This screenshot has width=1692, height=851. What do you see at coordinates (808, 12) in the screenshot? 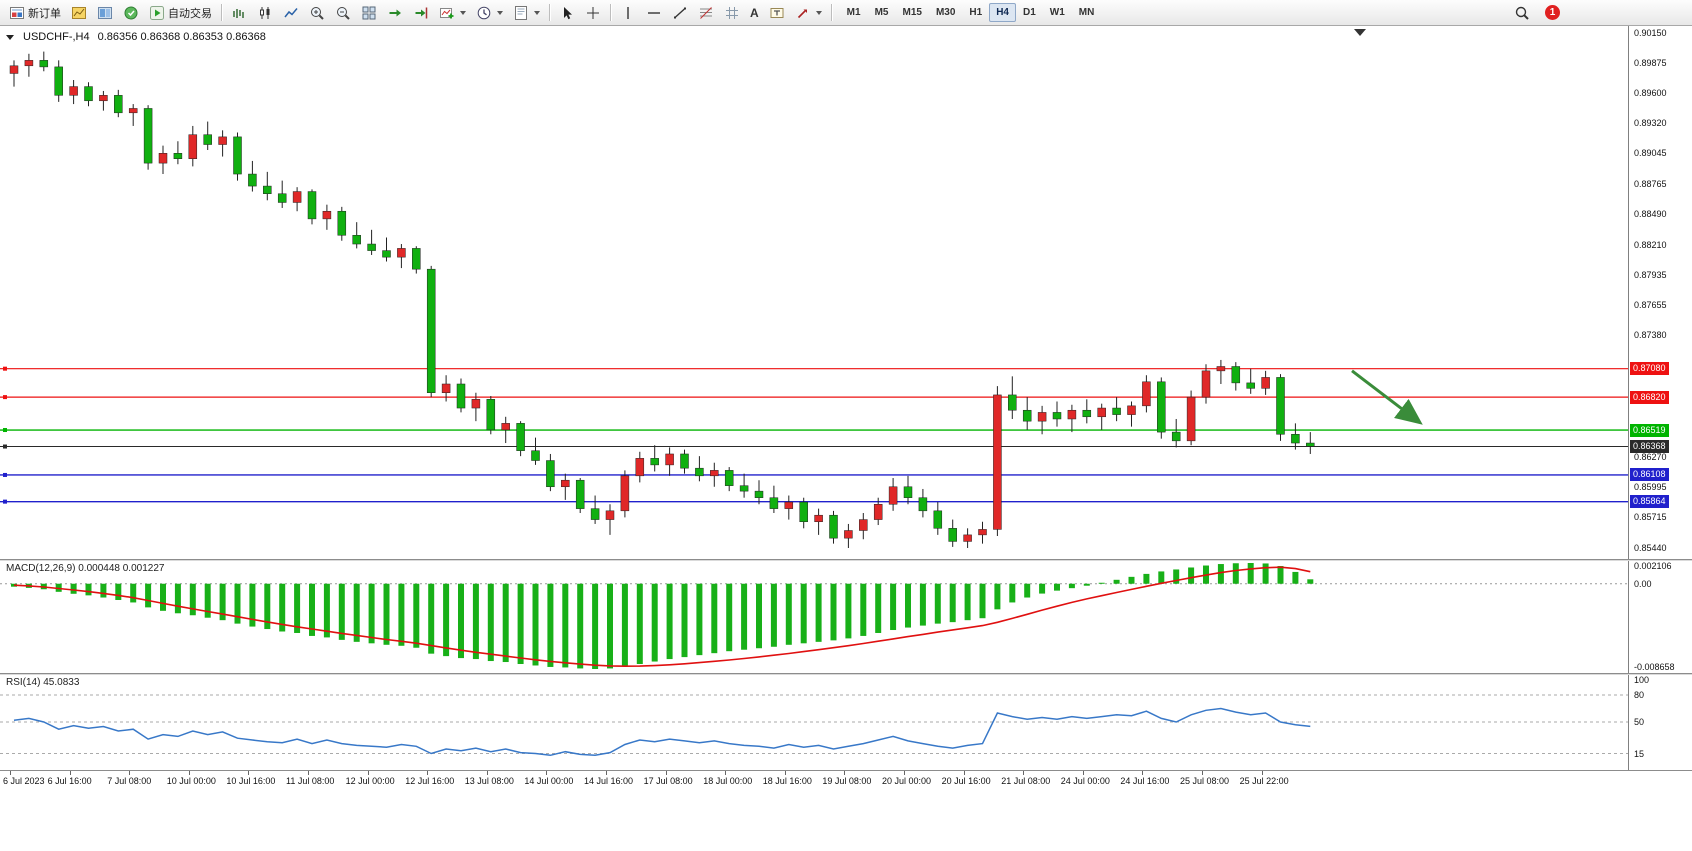
I see `arrows-tool-button` at bounding box center [808, 12].